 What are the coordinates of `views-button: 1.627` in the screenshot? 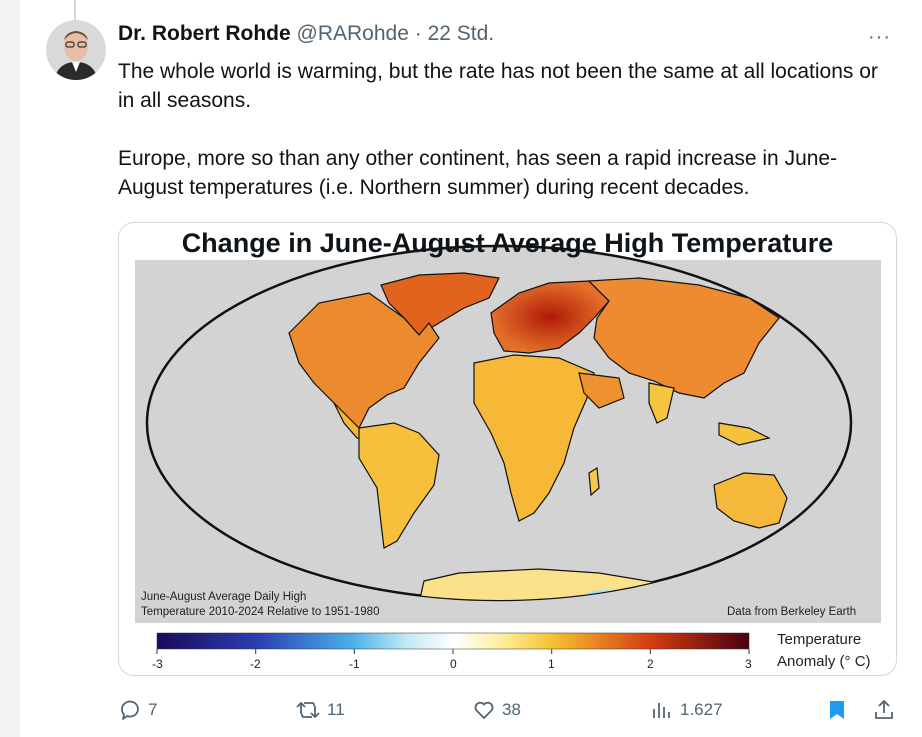 It's located at (686, 710).